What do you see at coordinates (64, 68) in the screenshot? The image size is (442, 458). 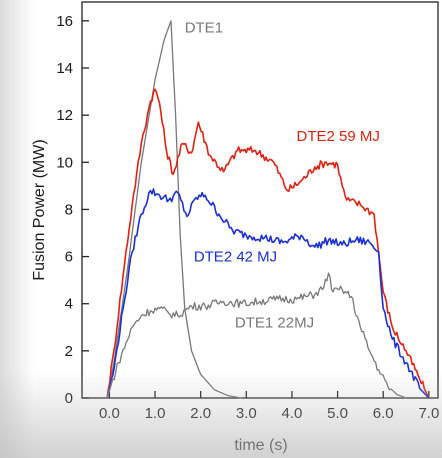 I see `y-tick-label: 14` at bounding box center [64, 68].